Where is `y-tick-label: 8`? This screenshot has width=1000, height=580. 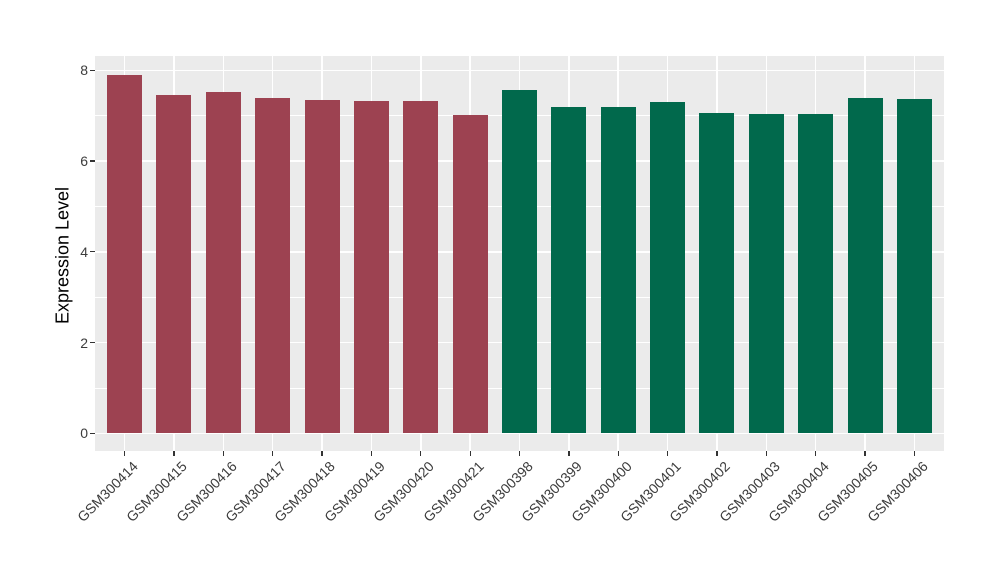 y-tick-label: 8 is located at coordinates (84, 70).